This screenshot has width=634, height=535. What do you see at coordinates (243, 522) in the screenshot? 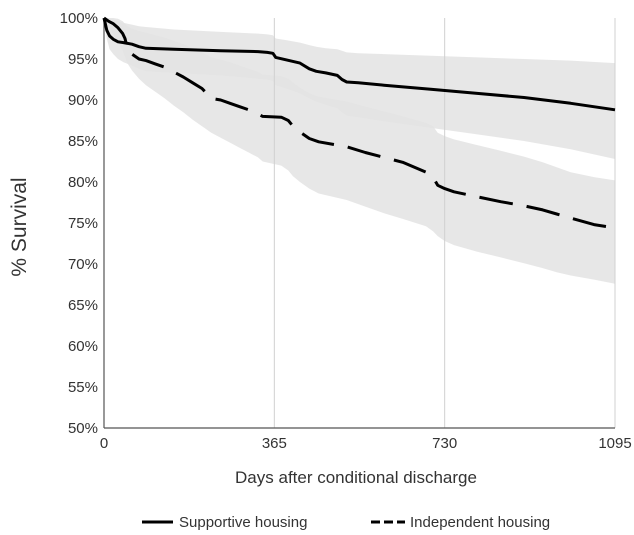
I see `legend-label-supportive: Supportive housing` at bounding box center [243, 522].